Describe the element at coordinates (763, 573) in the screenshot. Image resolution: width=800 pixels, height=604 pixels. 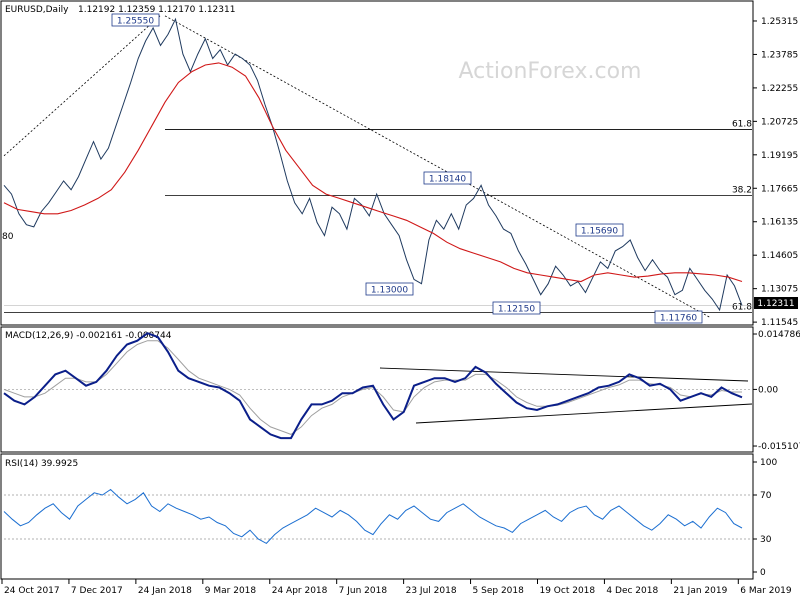
I see `rsi-y-tick-label: 0` at that location.